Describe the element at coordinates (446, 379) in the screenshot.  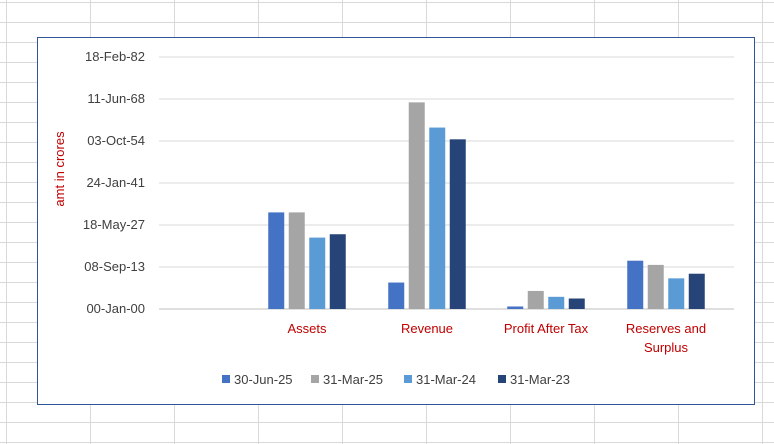
I see `legend-label: 31-Mar-24` at that location.